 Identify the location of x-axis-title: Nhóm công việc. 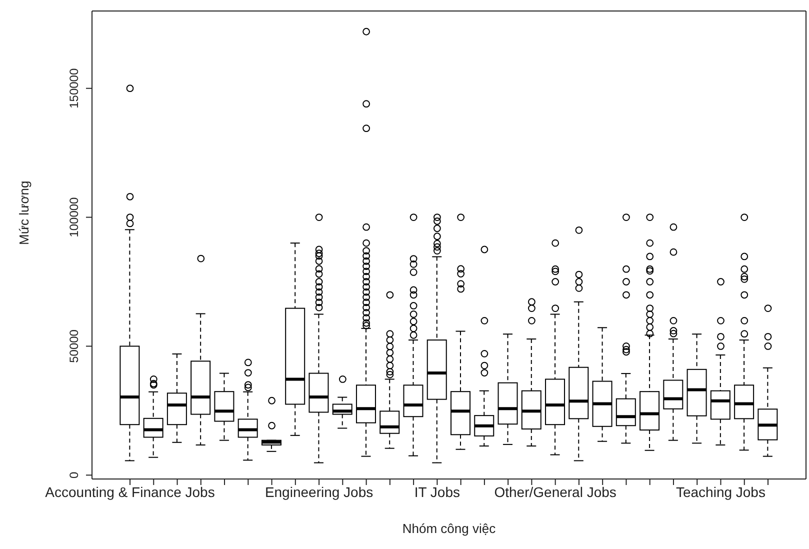
(449, 528).